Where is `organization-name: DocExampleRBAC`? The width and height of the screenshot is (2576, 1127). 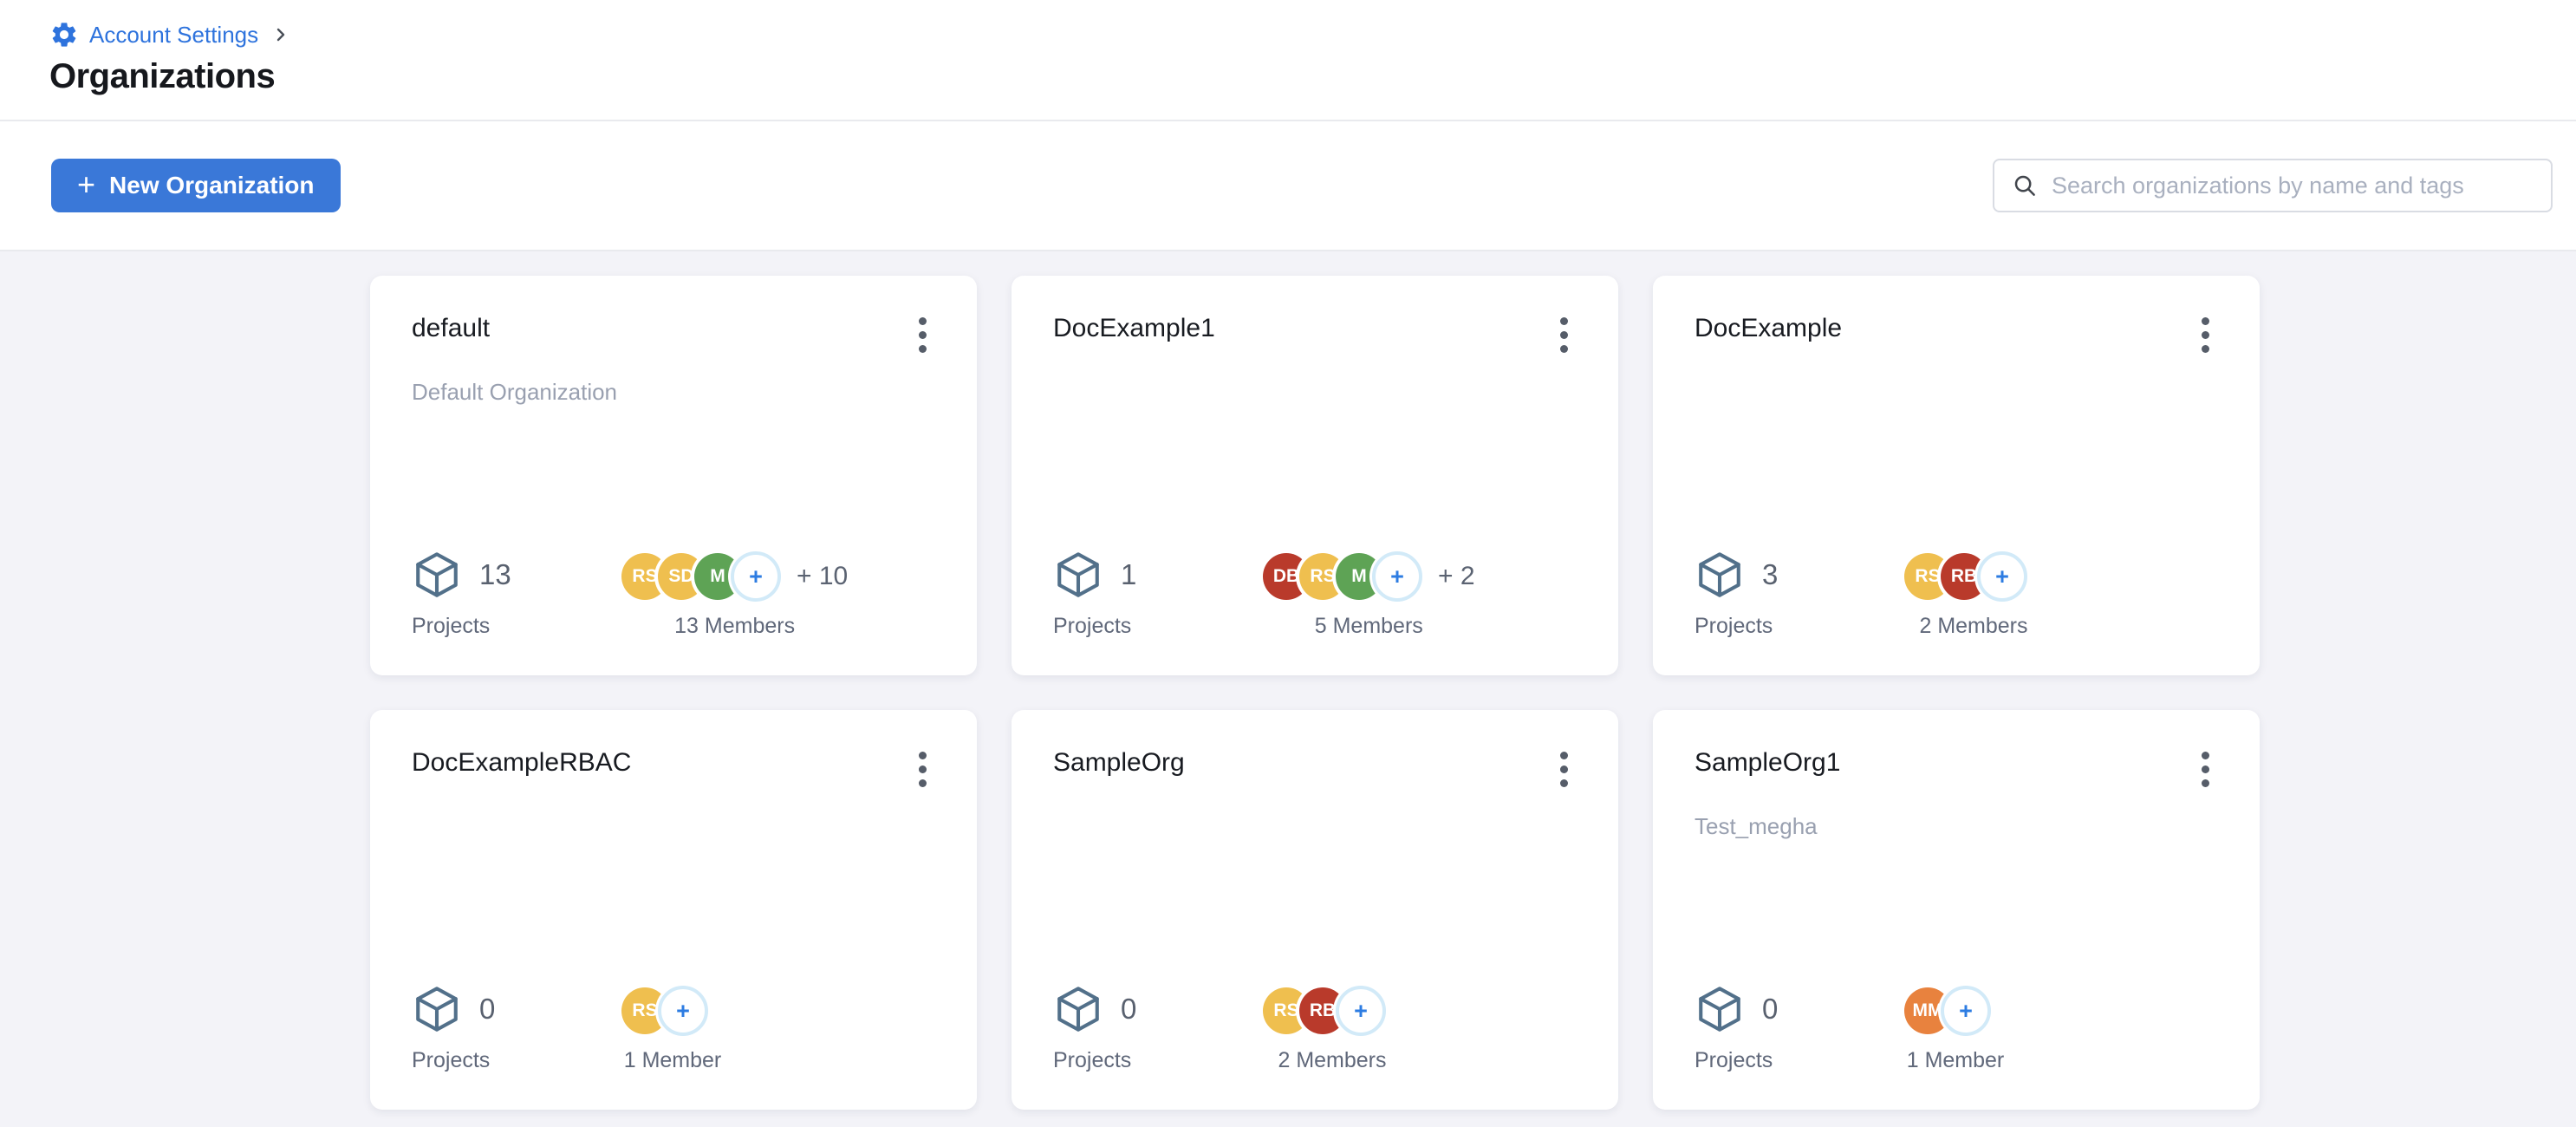 organization-name: DocExampleRBAC is located at coordinates (522, 763).